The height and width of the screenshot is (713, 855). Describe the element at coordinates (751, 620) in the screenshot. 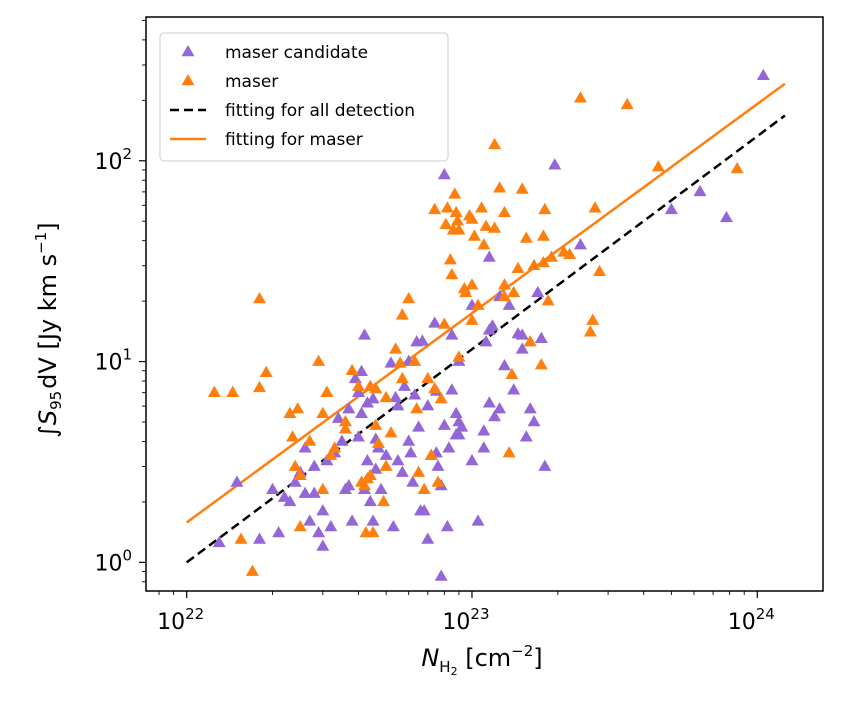

I see `x-tick-label: 1024` at that location.